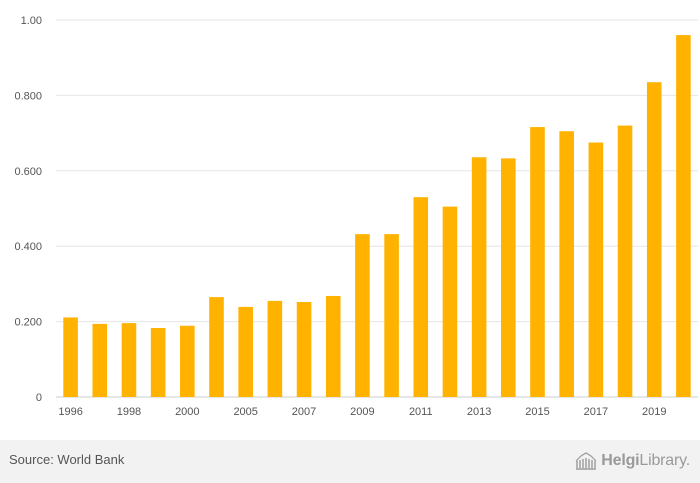 The image size is (700, 483). I want to click on x-tick-label: 2019, so click(654, 412).